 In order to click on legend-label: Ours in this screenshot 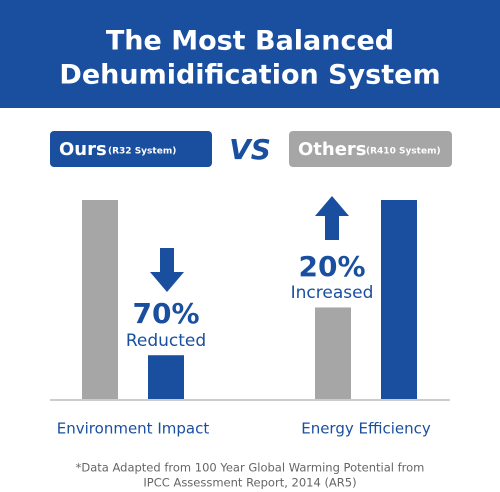, I will do `click(83, 149)`.